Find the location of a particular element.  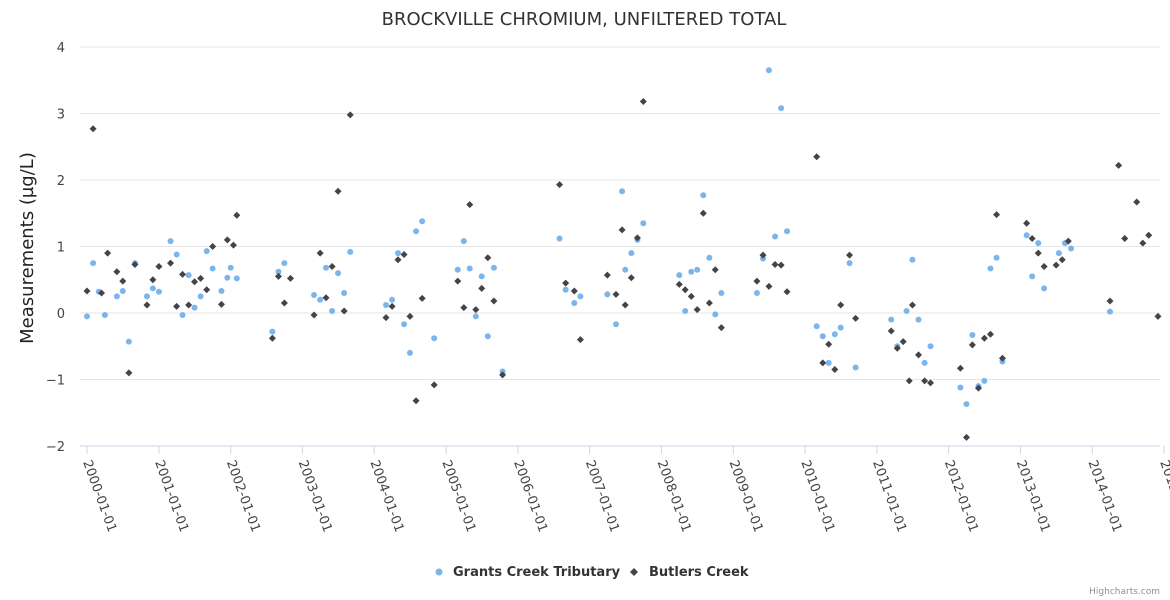

legend-item-butlers-creek: Butlers Creek is located at coordinates (689, 572).